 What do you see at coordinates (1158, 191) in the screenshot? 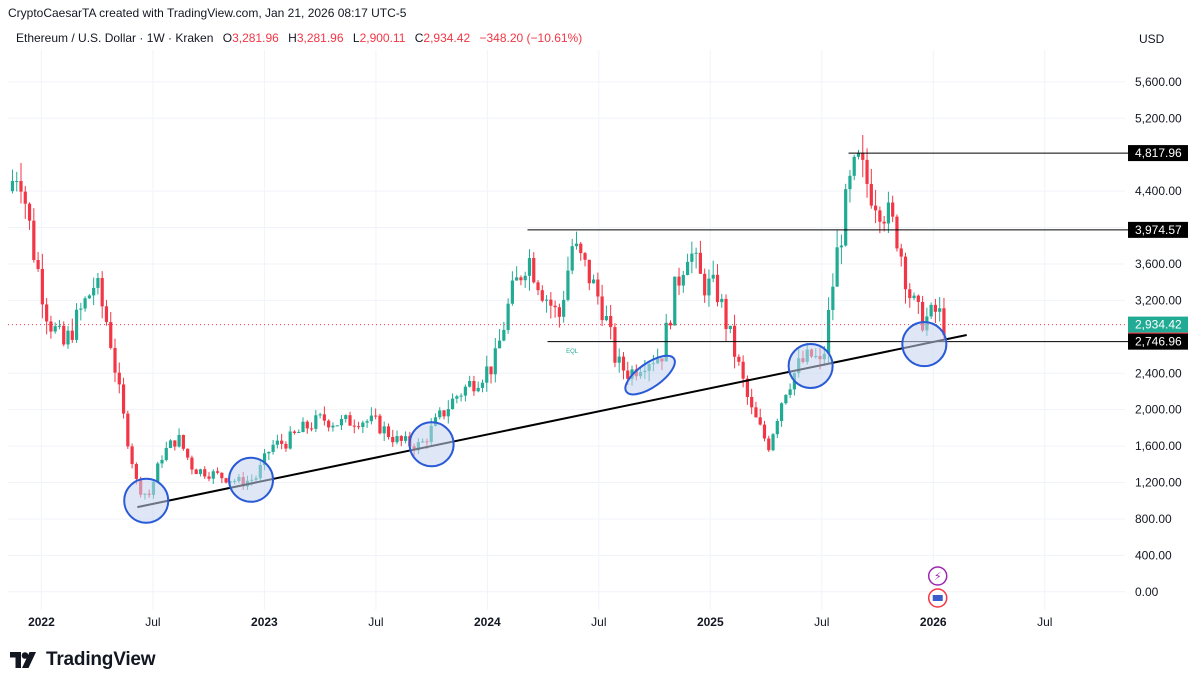
I see `y-tick-label: 4,400.00` at bounding box center [1158, 191].